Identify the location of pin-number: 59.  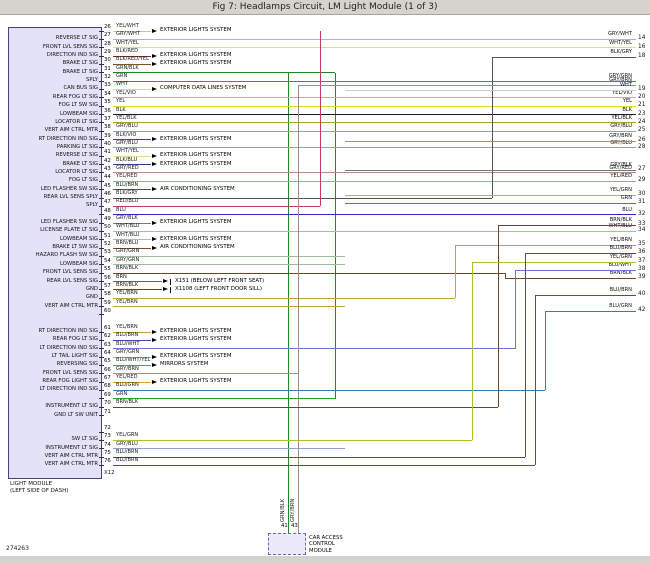
(107, 302).